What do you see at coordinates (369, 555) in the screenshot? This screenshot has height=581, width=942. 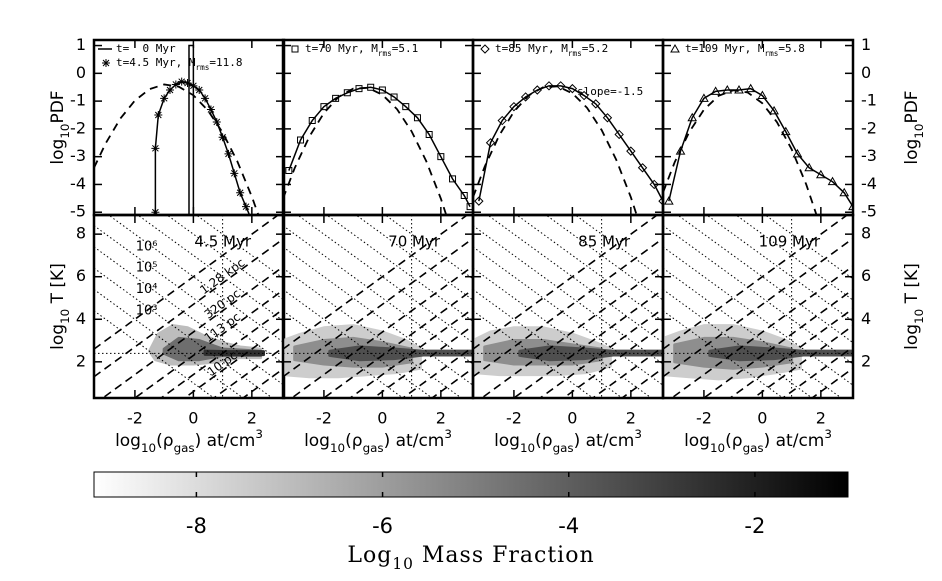 I see `text-part: Log` at bounding box center [369, 555].